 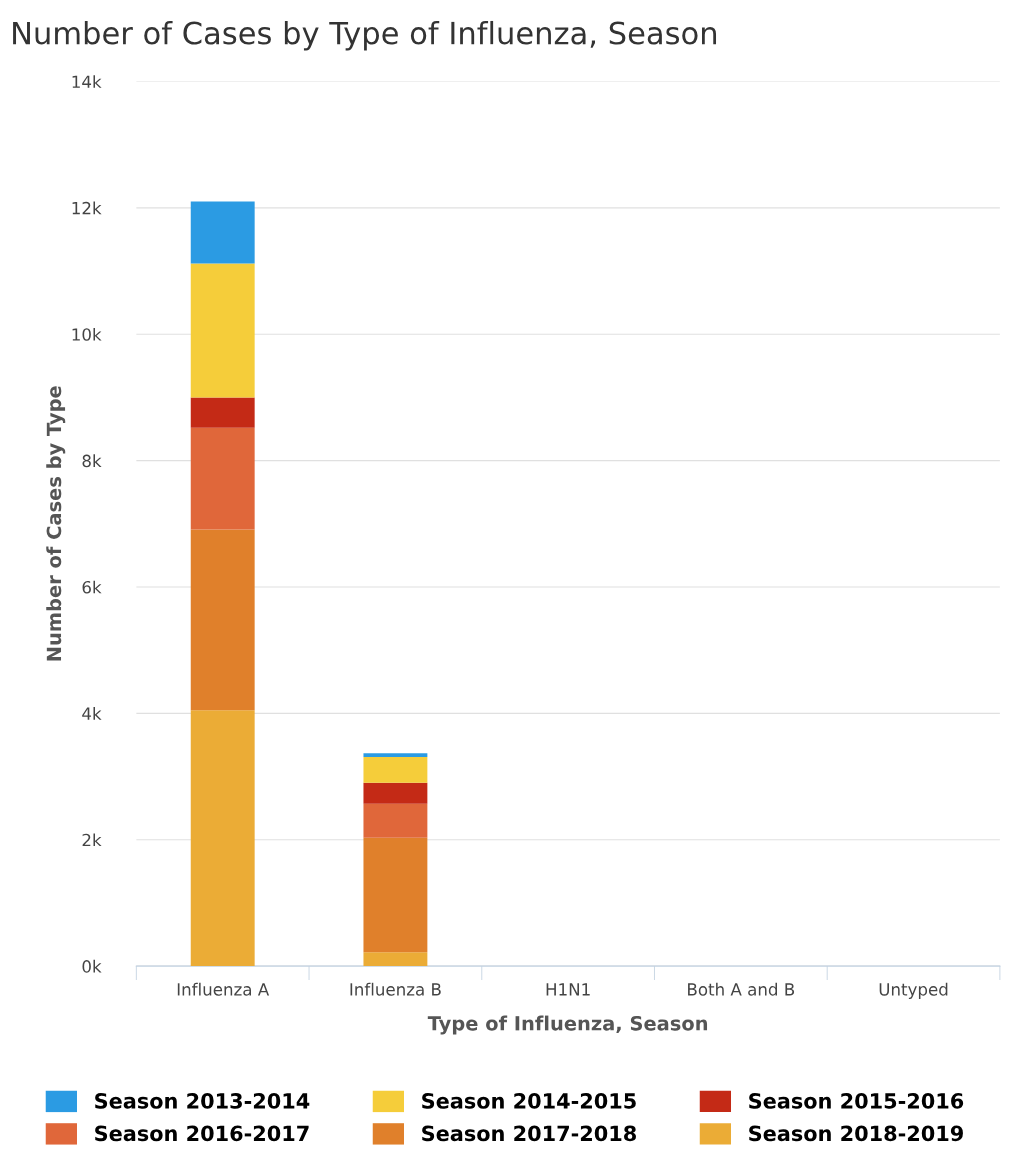 I want to click on x-tick-label: Influenza B, so click(x=395, y=989).